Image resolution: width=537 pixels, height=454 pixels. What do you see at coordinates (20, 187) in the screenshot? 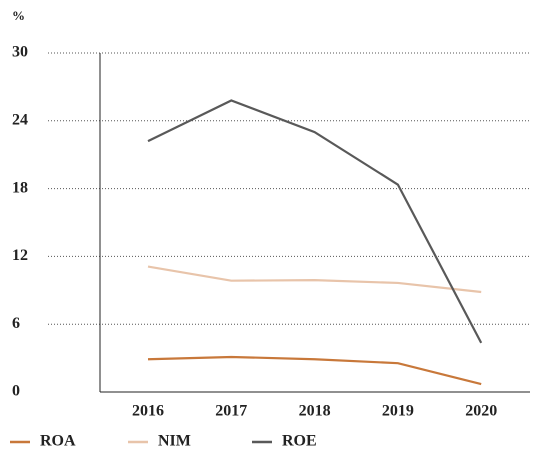
I see `y-tick-label: 18` at bounding box center [20, 187].